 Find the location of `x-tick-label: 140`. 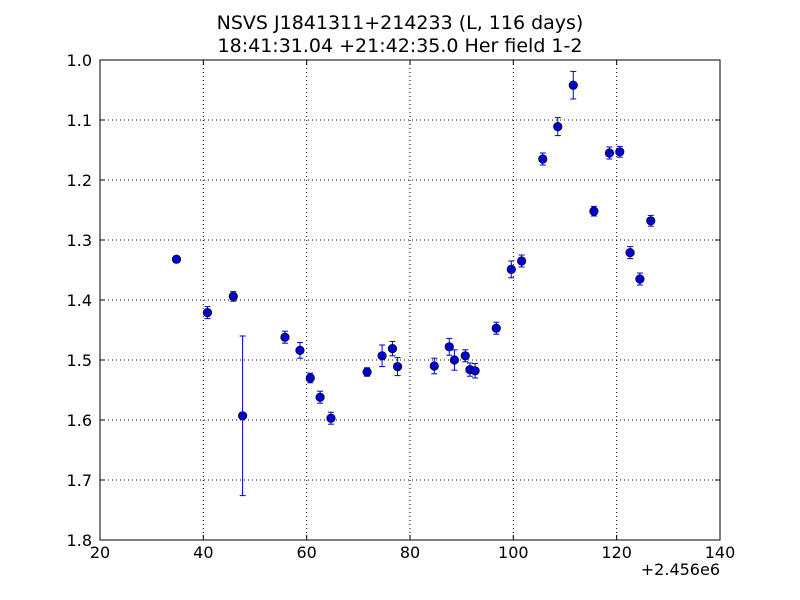

x-tick-label: 140 is located at coordinates (720, 552).